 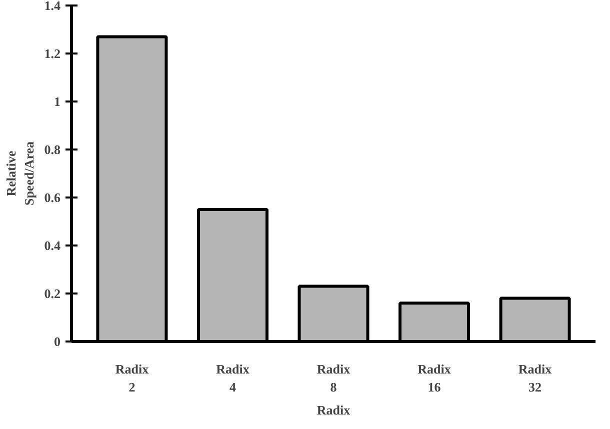 I want to click on y-tick-label: 0.2, so click(x=52, y=293).